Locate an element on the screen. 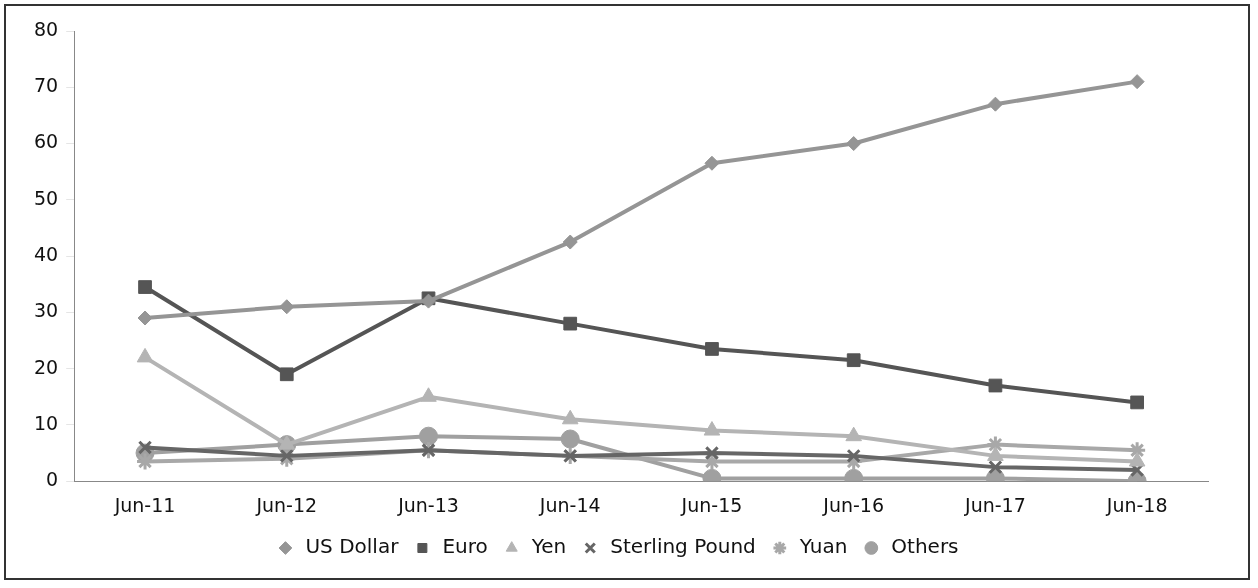 This screenshot has height=588, width=1258. y-tick-label: 70 is located at coordinates (46, 85).